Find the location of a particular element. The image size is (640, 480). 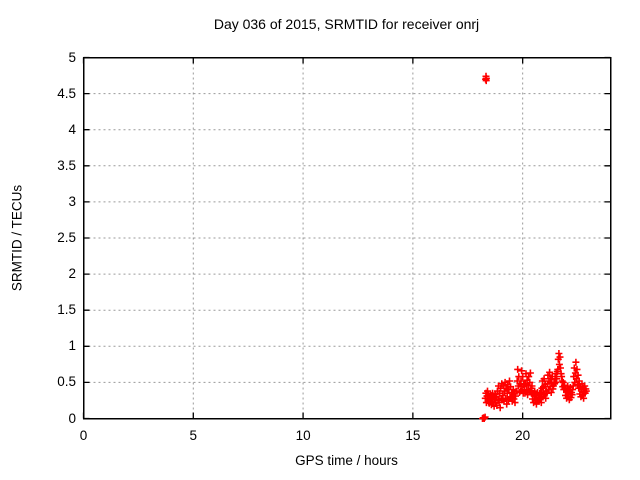

y-tick-label: 4 is located at coordinates (72, 129).